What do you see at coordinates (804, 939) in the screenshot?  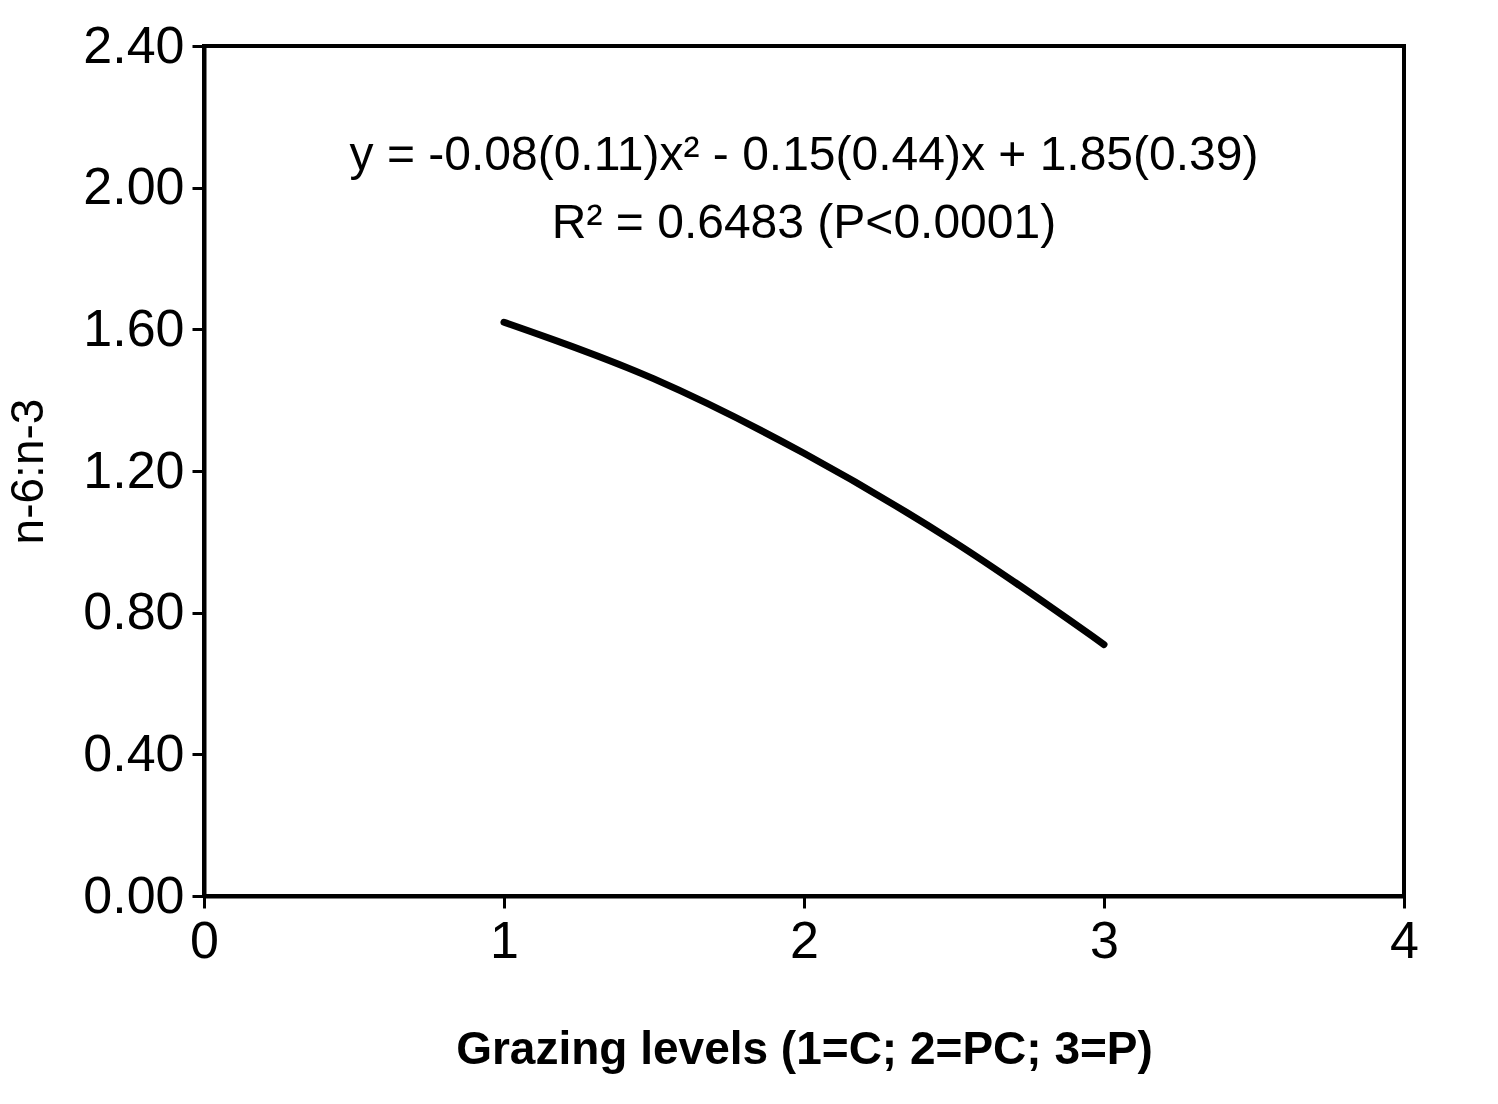 I see `x-tick-label: 2` at bounding box center [804, 939].